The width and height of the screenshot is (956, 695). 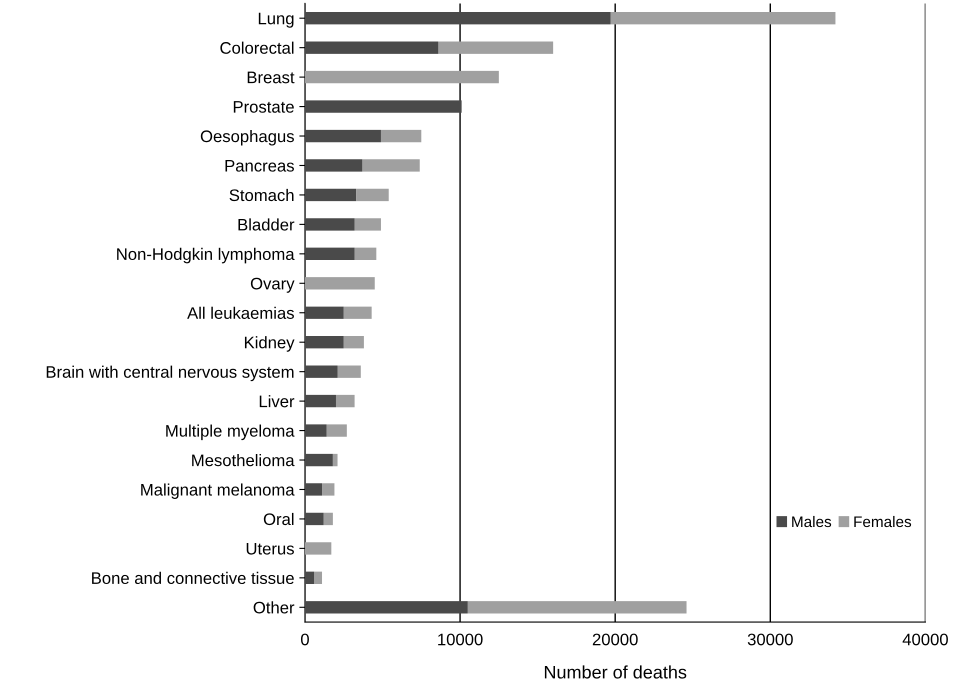 I want to click on y-tick-label: Pancreas, so click(x=260, y=166).